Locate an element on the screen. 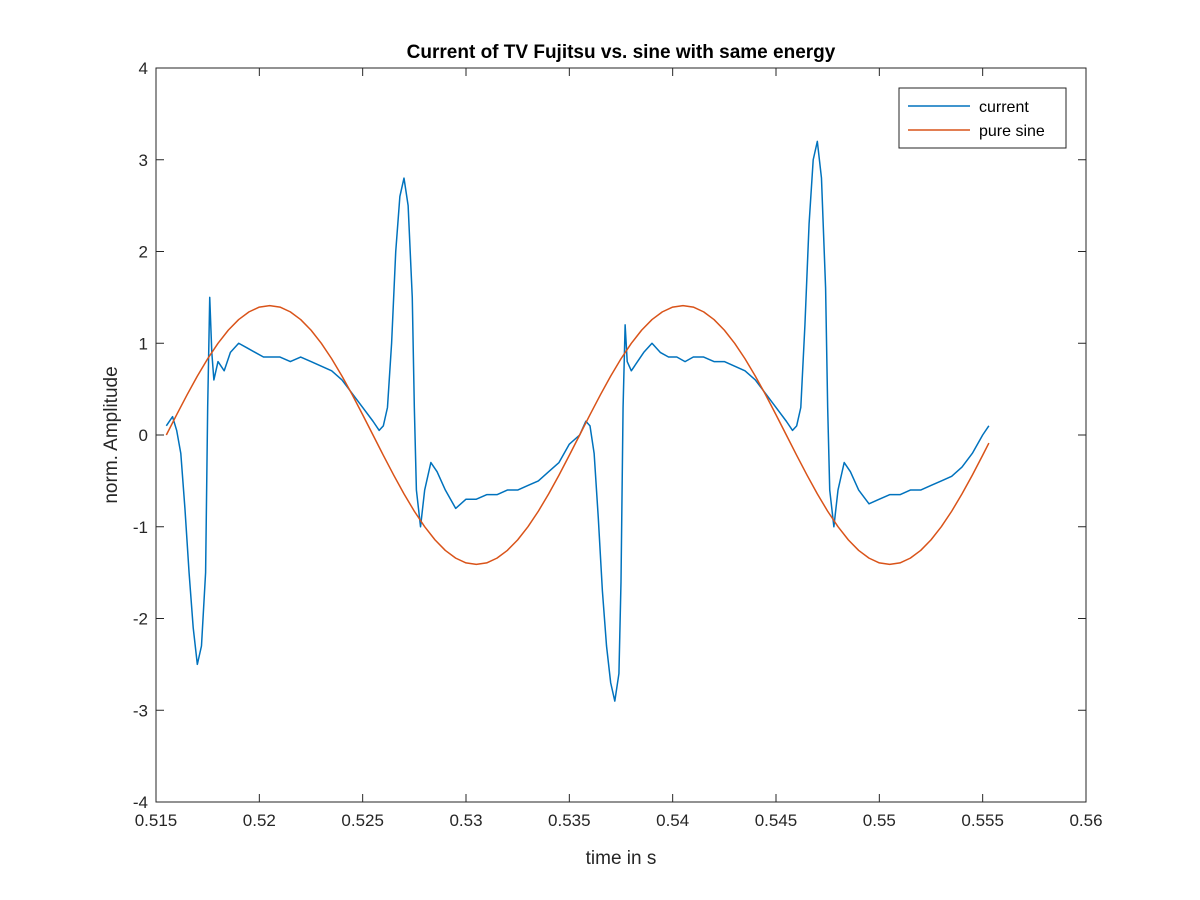  x-tick-label: 0.52 is located at coordinates (259, 820).